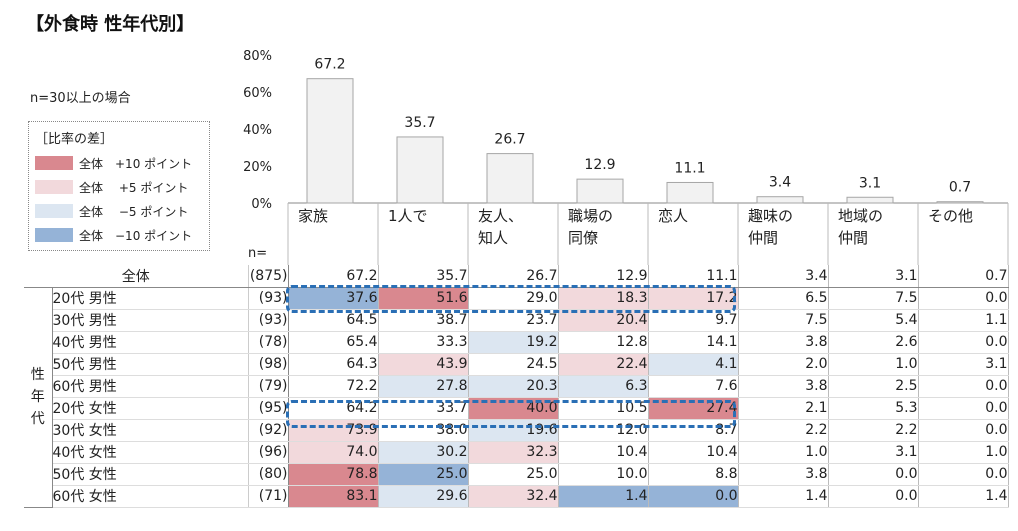  What do you see at coordinates (268, 452) in the screenshot?
I see `row-n: (96)` at bounding box center [268, 452].